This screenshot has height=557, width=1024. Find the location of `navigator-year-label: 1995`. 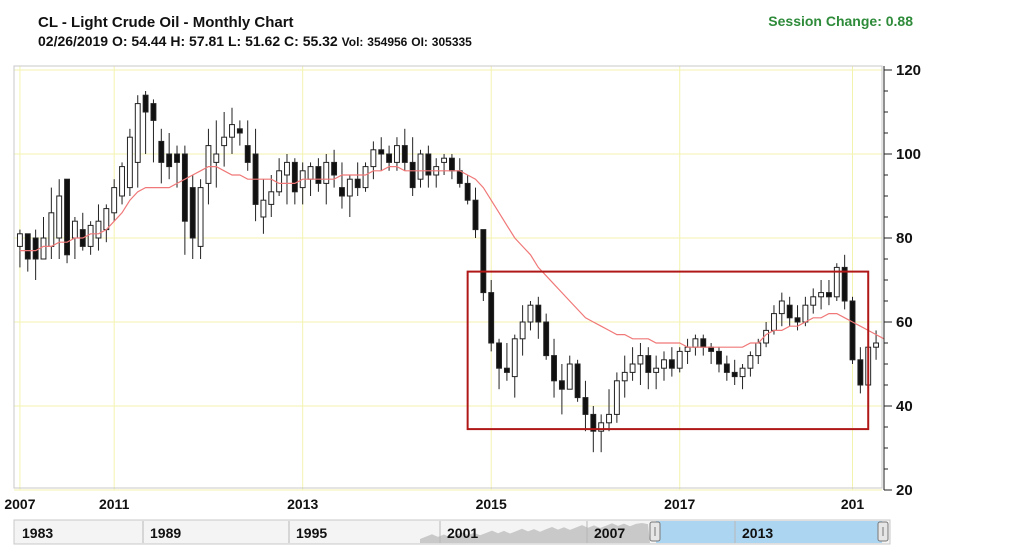

navigator-year-label: 1995 is located at coordinates (311, 533).